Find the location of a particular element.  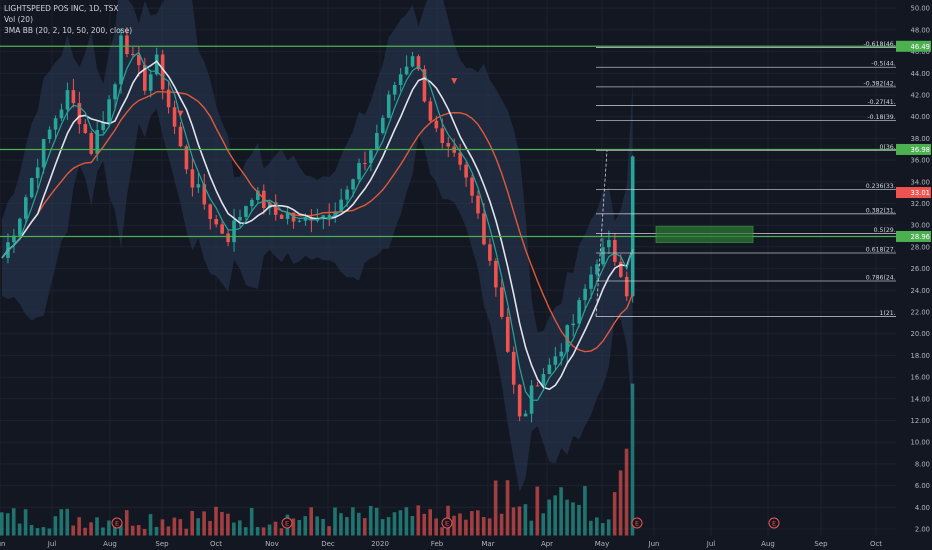

price-tick-label: 40.00 is located at coordinates (920, 117).